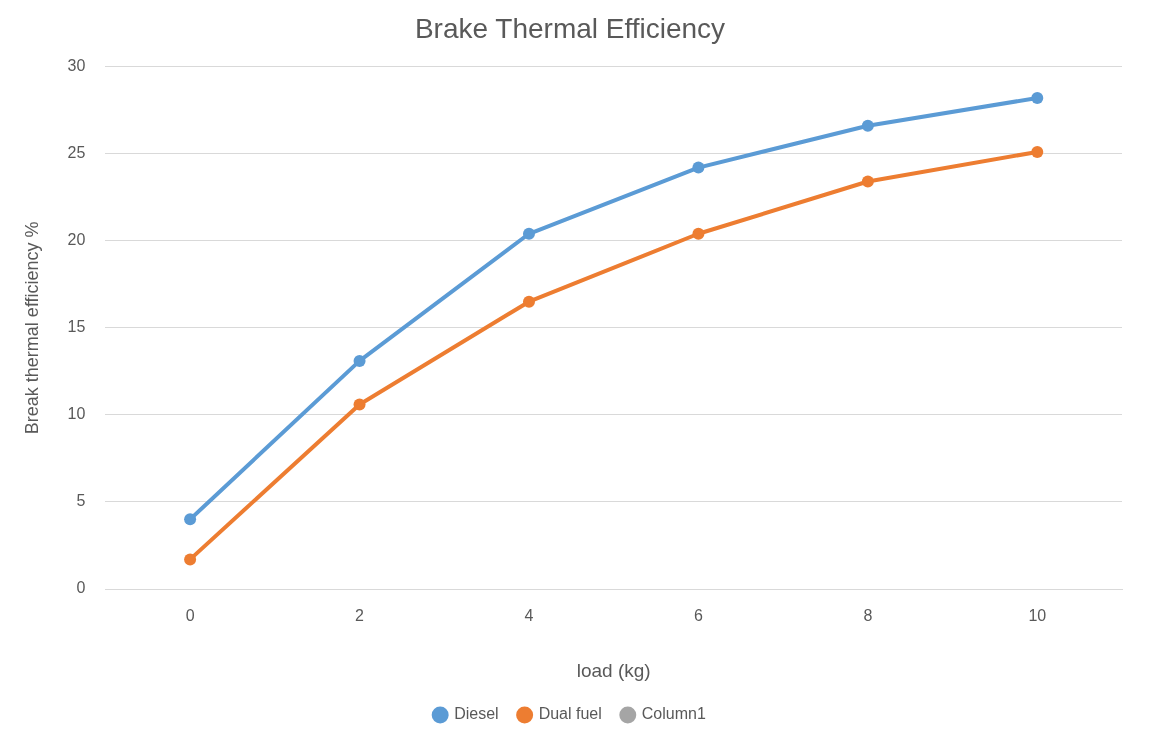 The width and height of the screenshot is (1150, 748). Describe the element at coordinates (360, 616) in the screenshot. I see `x-tick-label: 2` at that location.